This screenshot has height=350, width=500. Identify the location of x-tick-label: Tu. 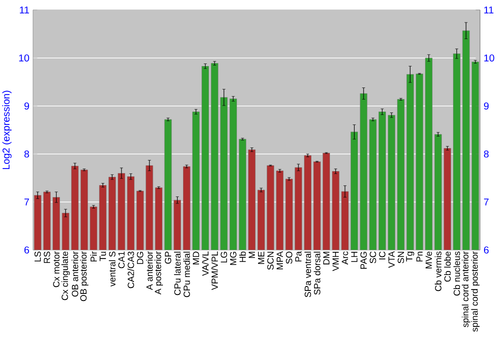
(103, 257).